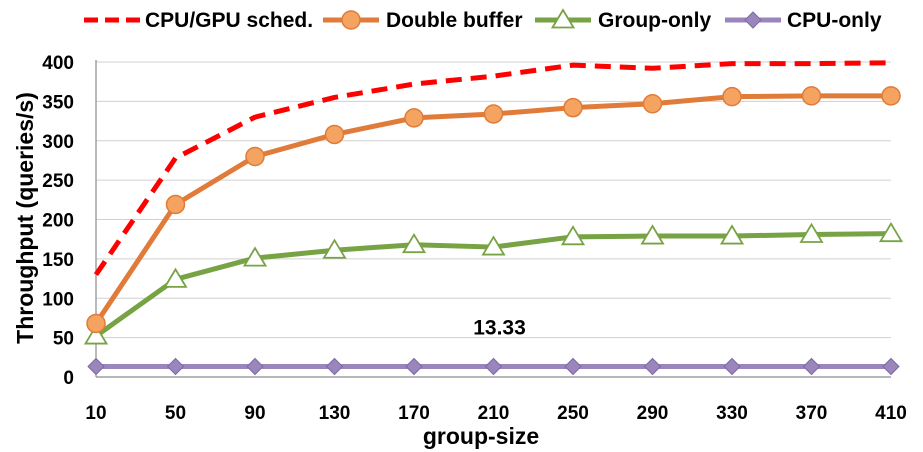  I want to click on y-tick-label: 200, so click(58, 221).